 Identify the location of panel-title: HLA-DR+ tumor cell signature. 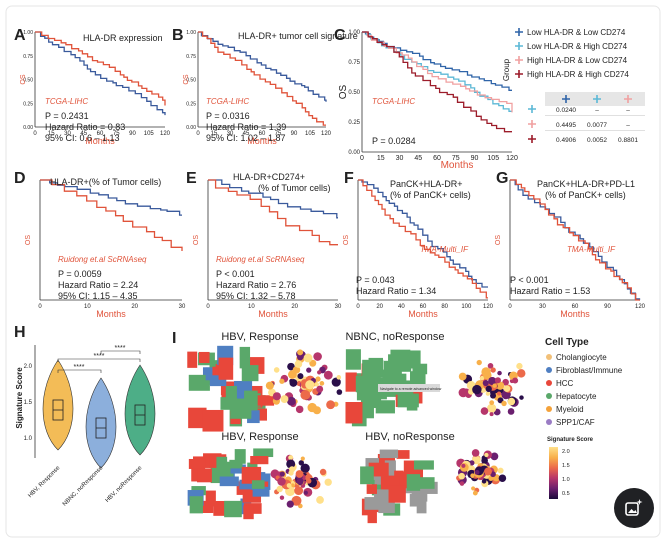
(298, 36).